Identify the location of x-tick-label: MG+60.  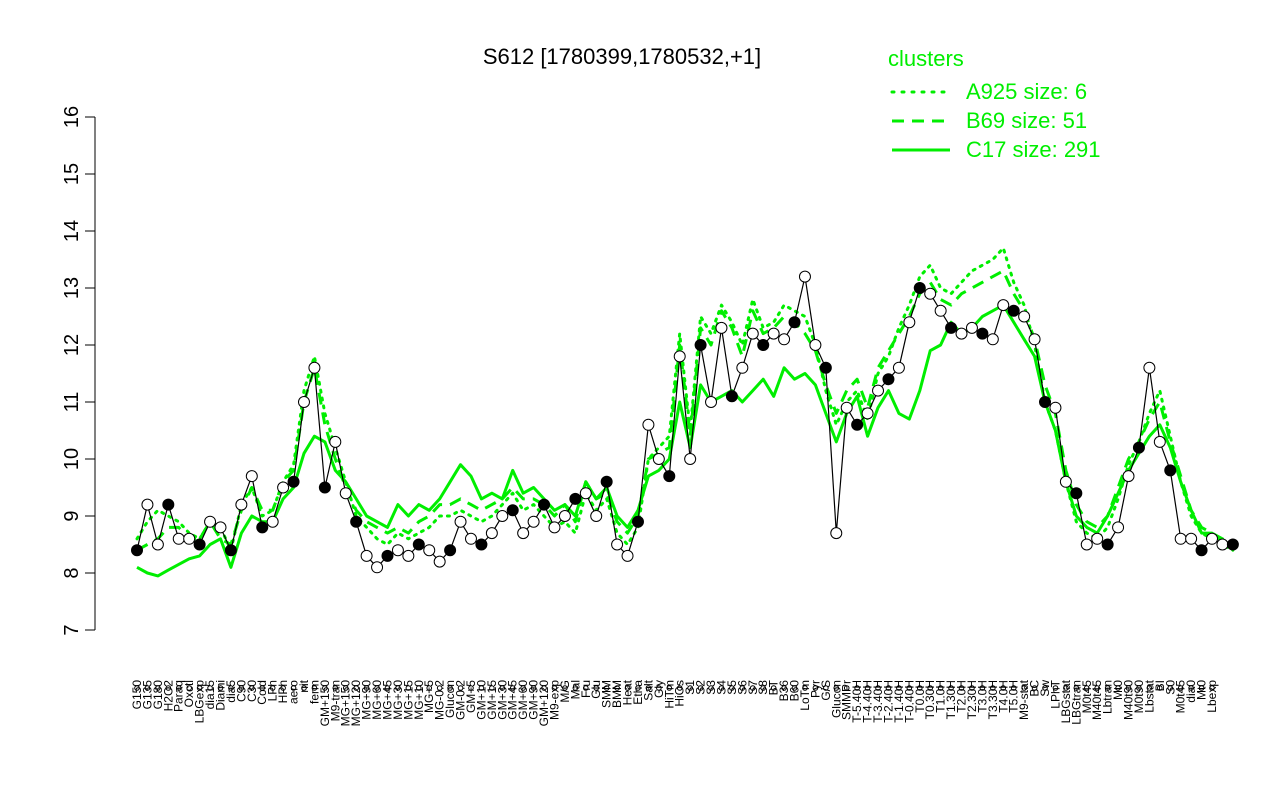
(377, 700).